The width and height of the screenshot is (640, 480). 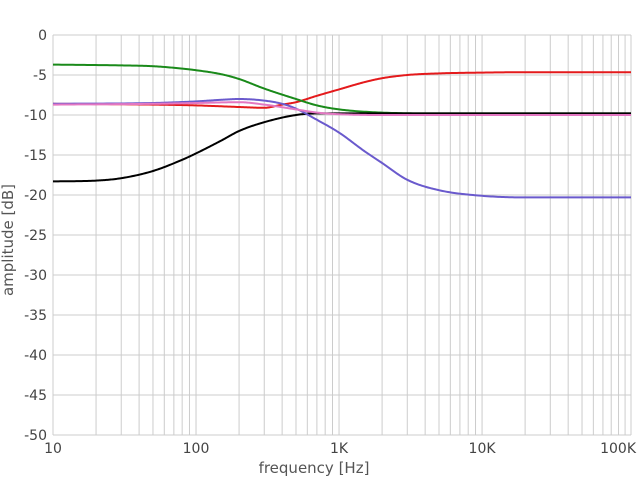 What do you see at coordinates (40, 76) in the screenshot?
I see `y-tick-label: -5` at bounding box center [40, 76].